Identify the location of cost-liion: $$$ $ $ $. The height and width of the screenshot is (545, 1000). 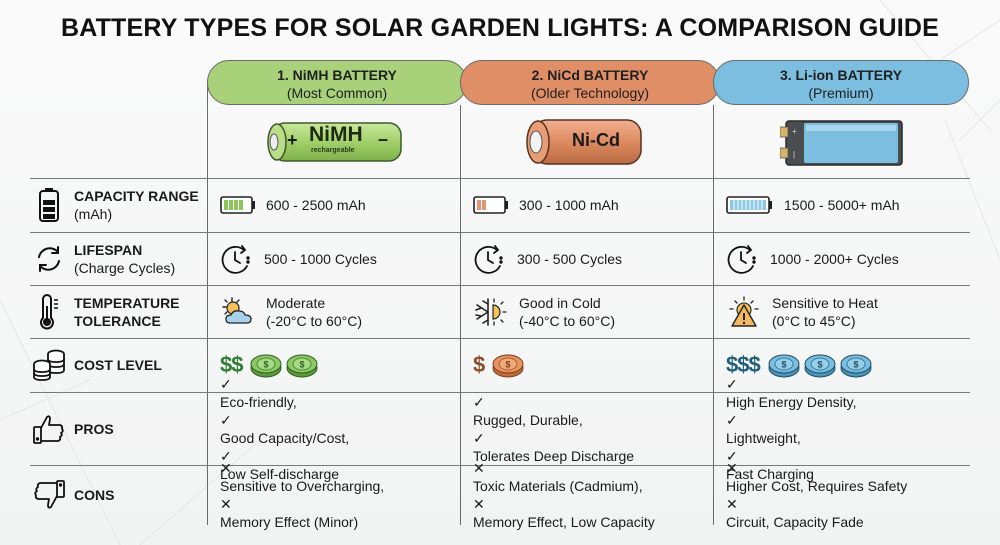
(841, 365).